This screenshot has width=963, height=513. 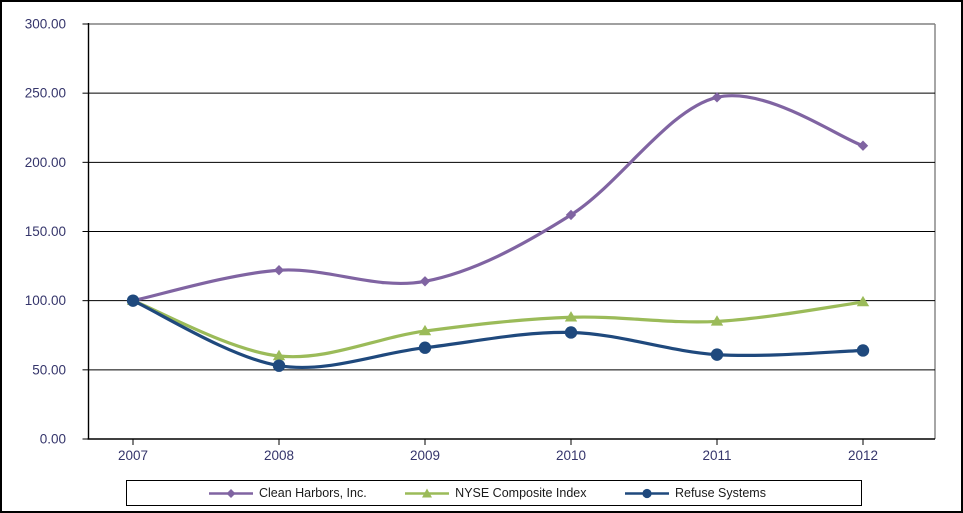 I want to click on data-point-marker-refuse-systems-2008, so click(x=279, y=365).